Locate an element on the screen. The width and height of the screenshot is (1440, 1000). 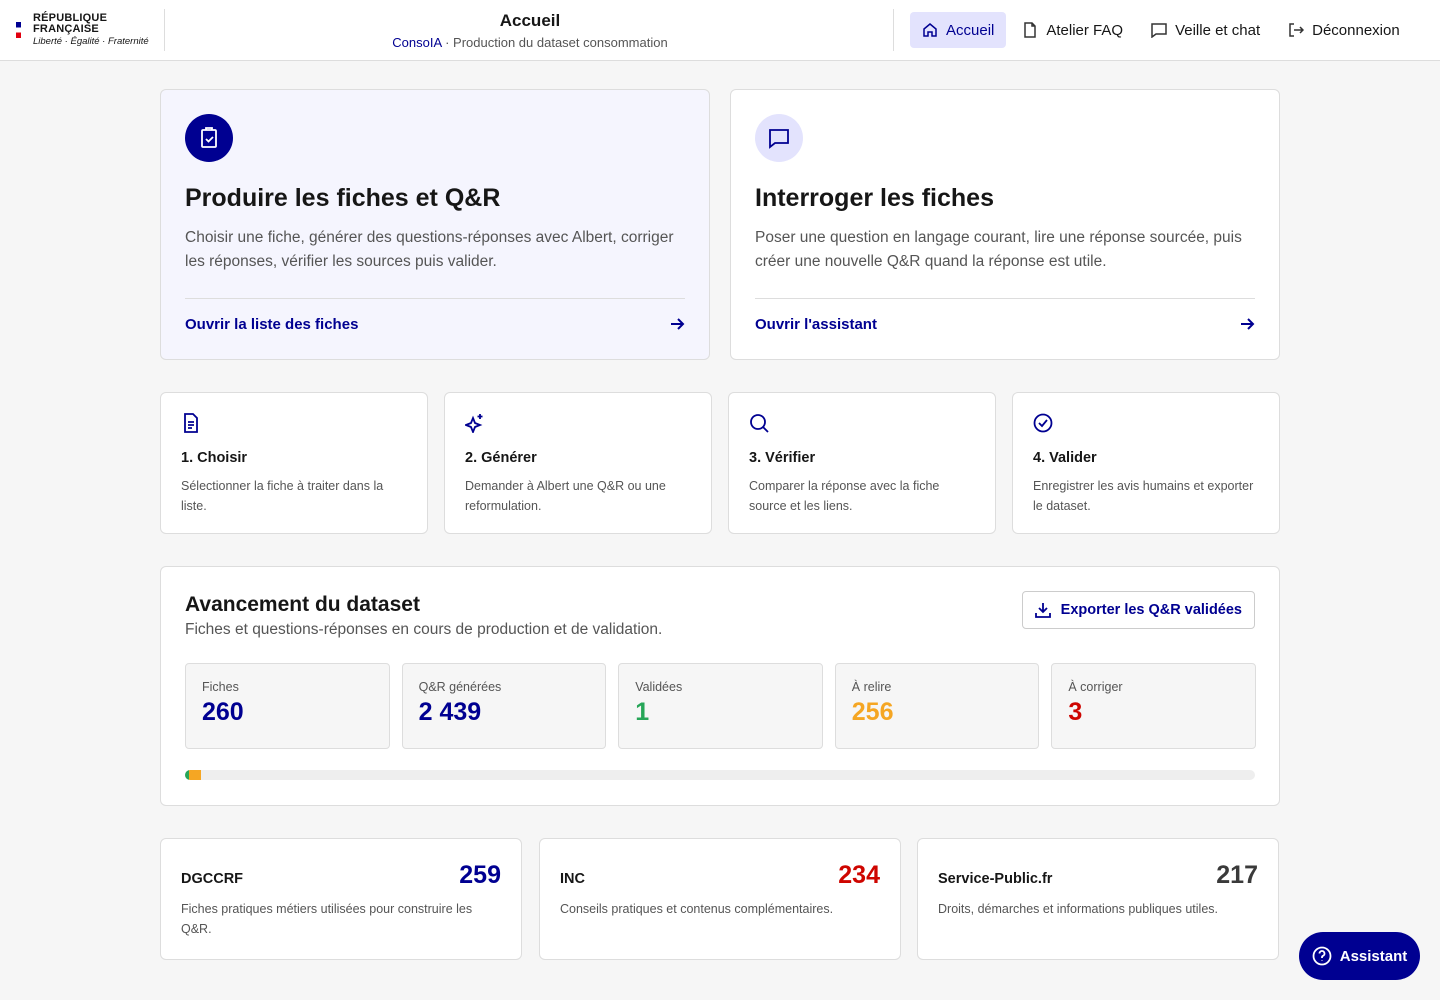
button-label: Assistant is located at coordinates (1373, 956).